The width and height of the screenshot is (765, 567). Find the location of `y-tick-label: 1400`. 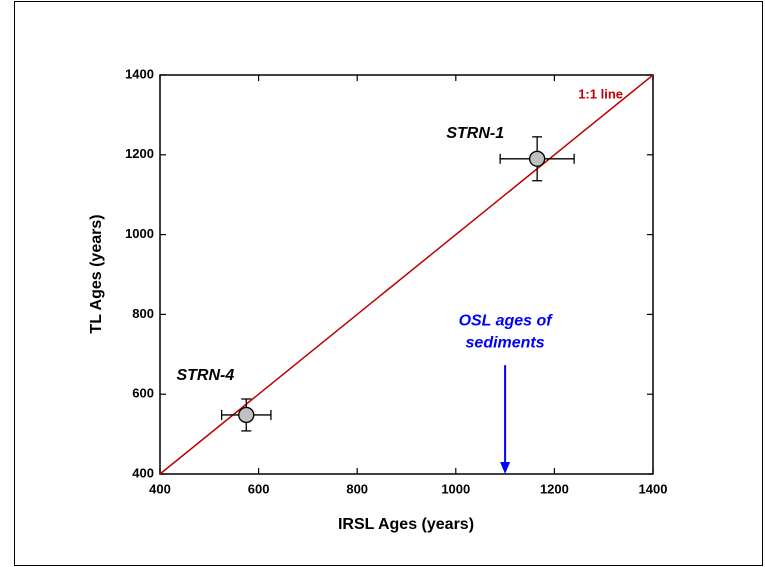

y-tick-label: 1400 is located at coordinates (139, 73).